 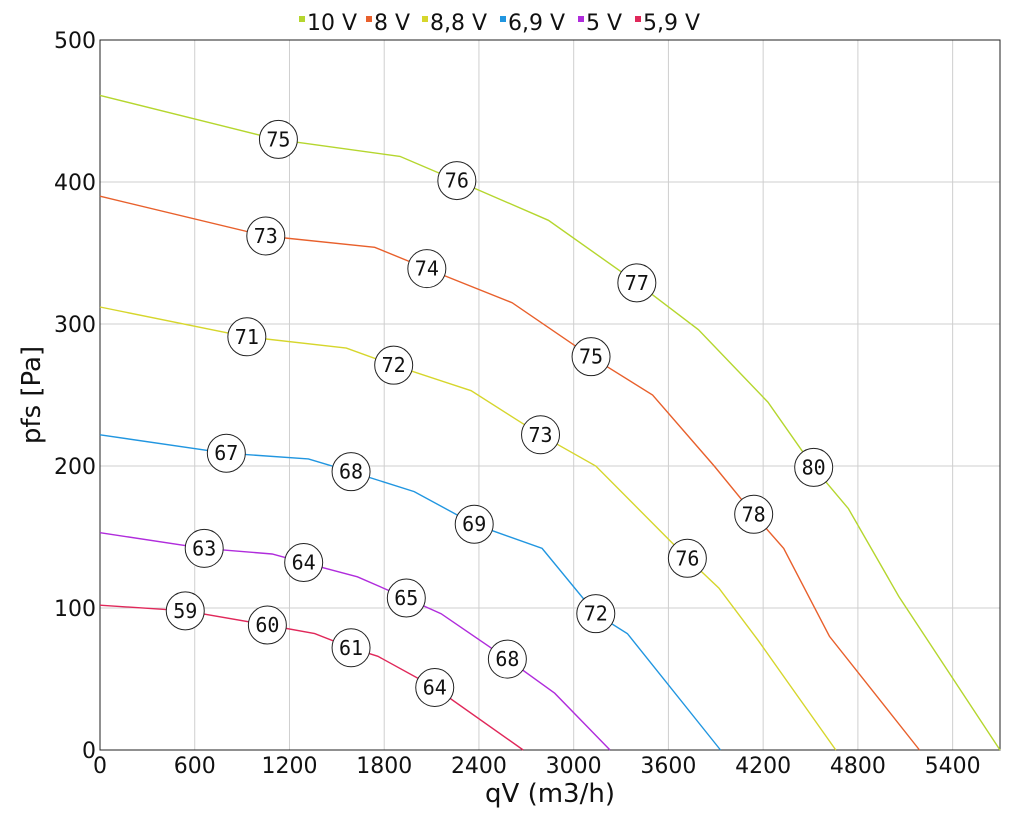 I want to click on data-label: 59, so click(x=185, y=611).